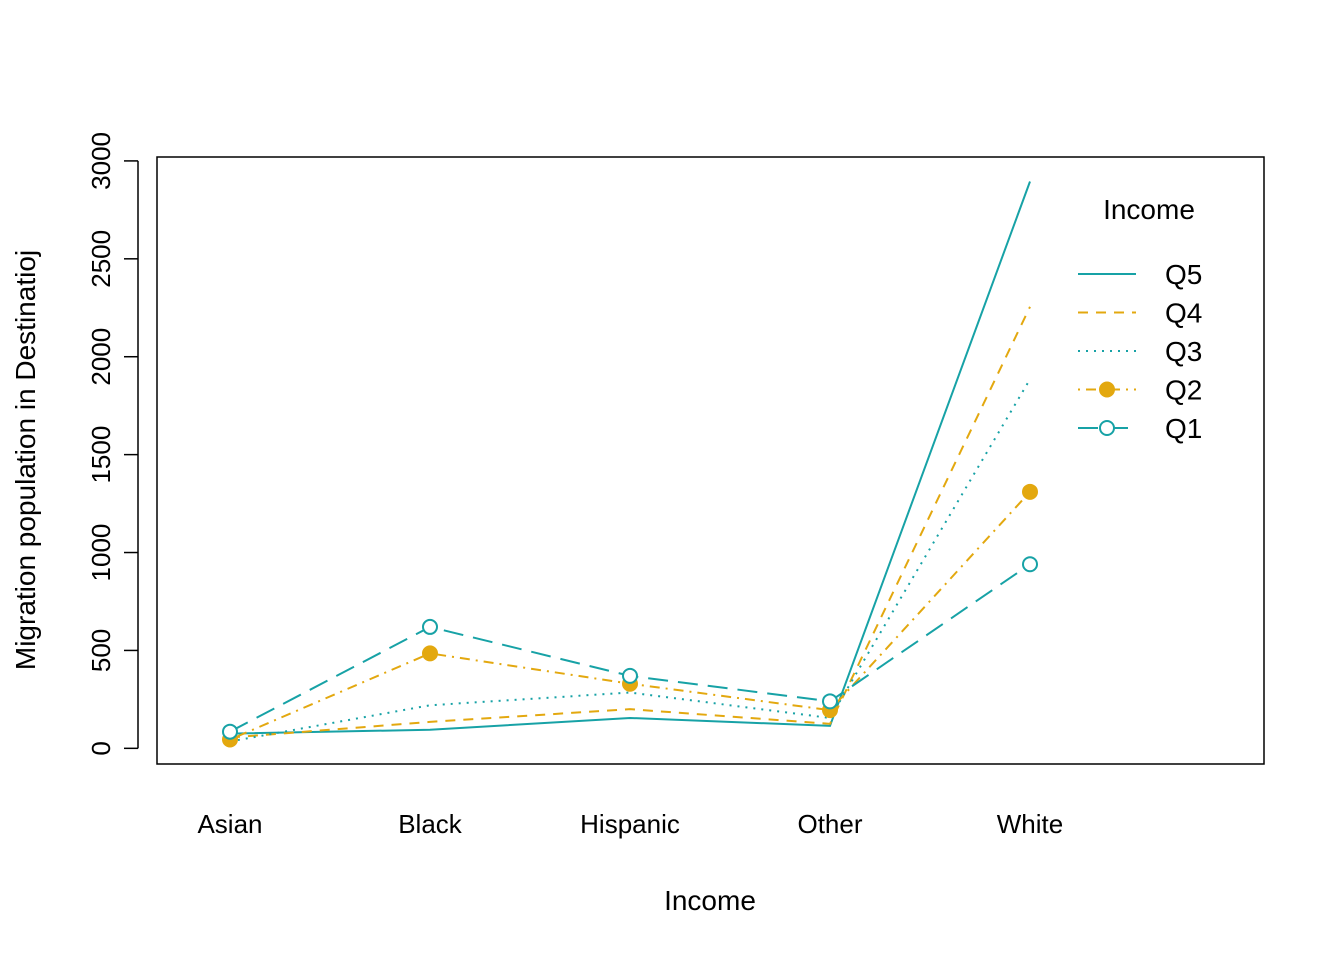  What do you see at coordinates (1183, 351) in the screenshot?
I see `legend-label-q3: Q3` at bounding box center [1183, 351].